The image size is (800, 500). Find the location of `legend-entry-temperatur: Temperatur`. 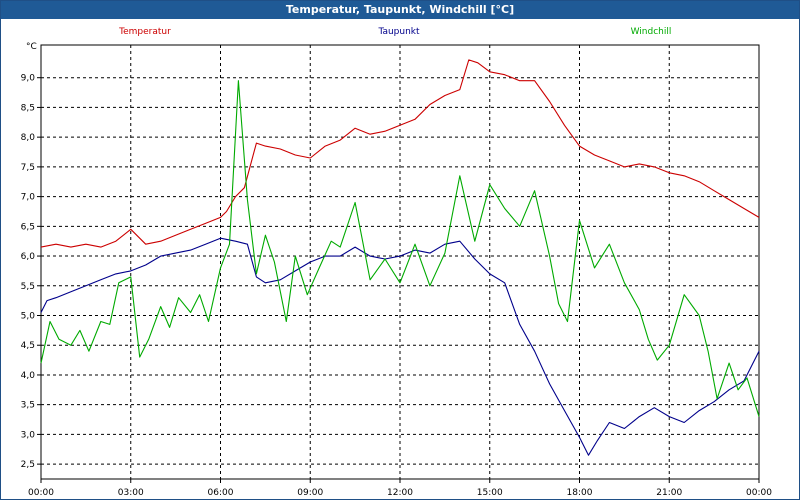

legend-entry-temperatur: Temperatur is located at coordinates (144, 32).